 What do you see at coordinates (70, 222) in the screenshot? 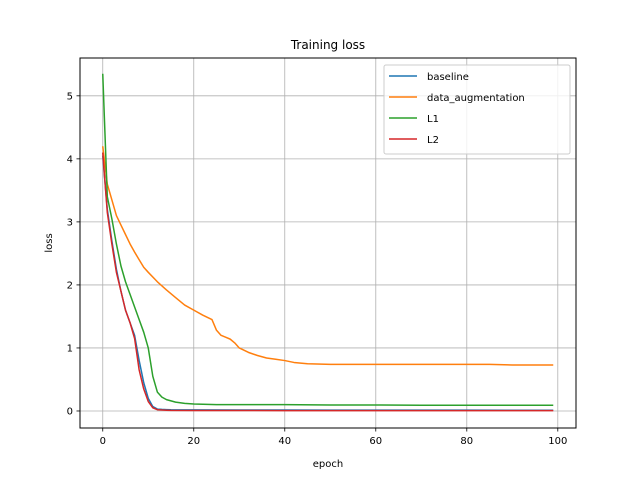
I see `y-tick-label: 3` at bounding box center [70, 222].